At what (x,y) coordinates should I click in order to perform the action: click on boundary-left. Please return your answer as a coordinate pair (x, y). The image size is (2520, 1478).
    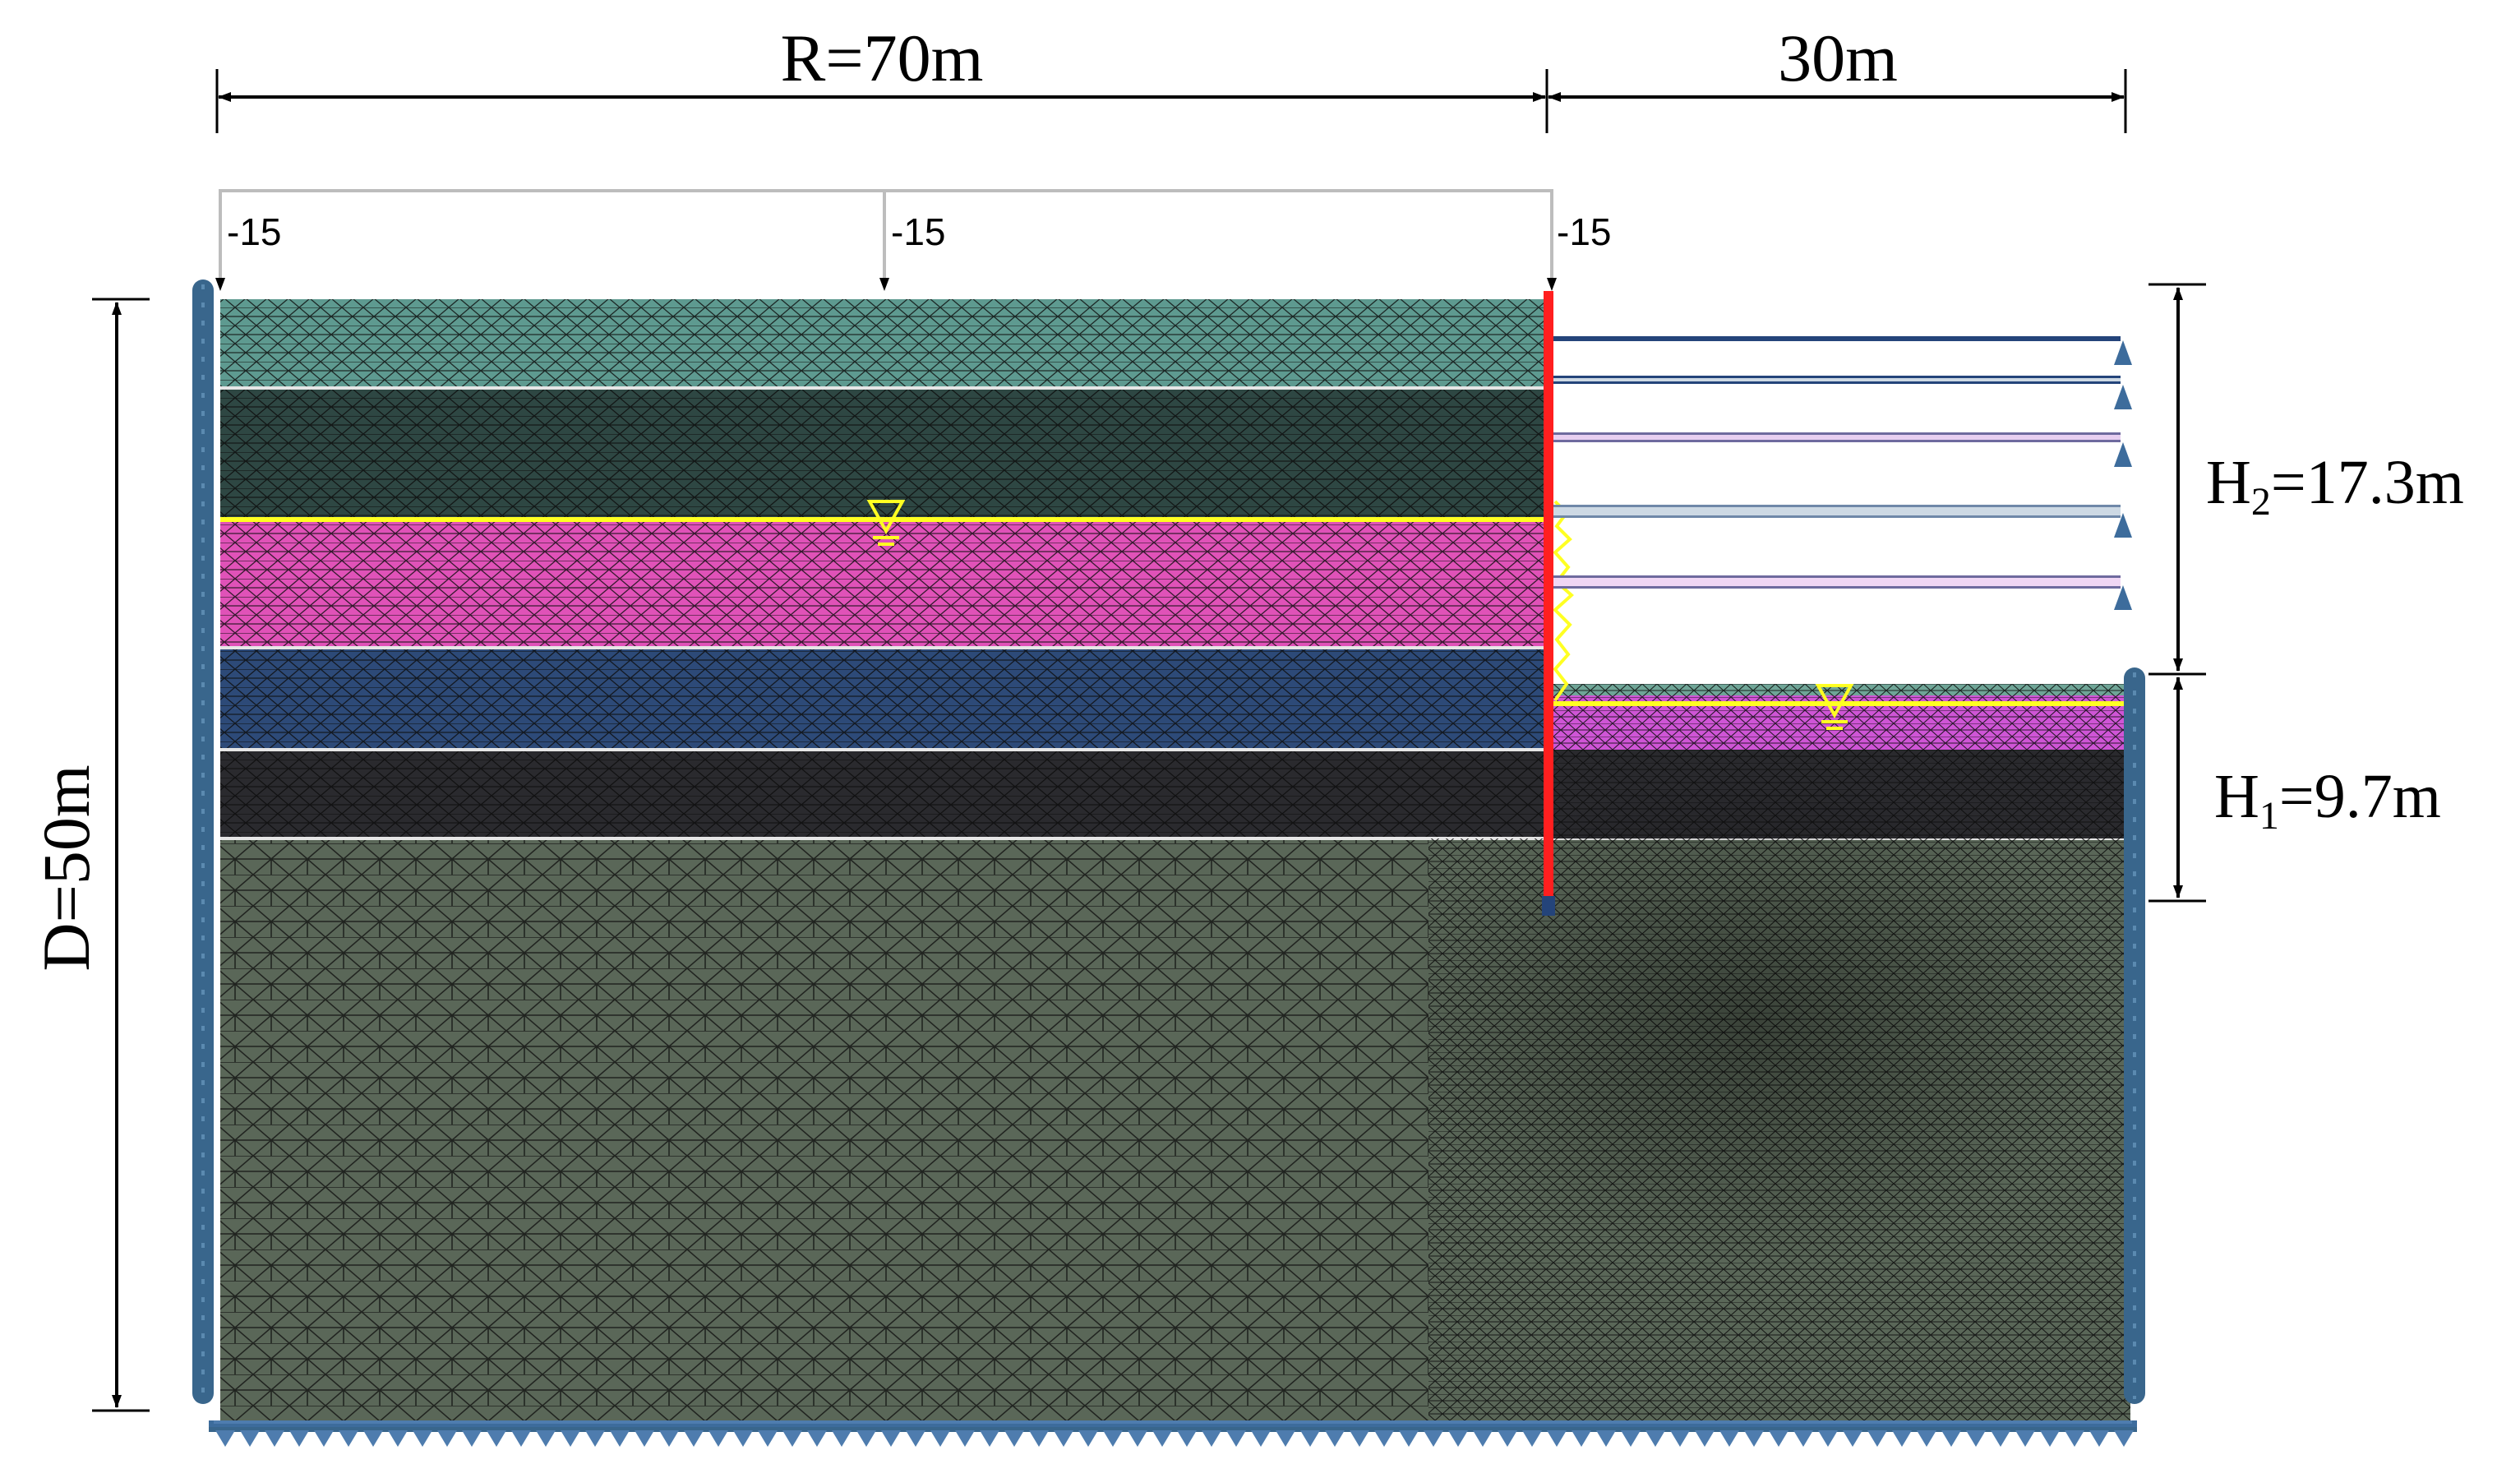
    Looking at the image, I should click on (203, 841).